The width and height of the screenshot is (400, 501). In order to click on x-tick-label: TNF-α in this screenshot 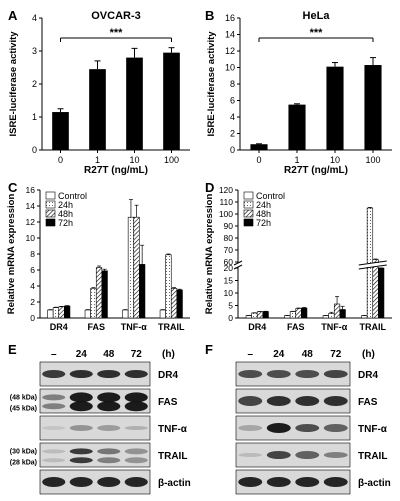, I will do `click(134, 327)`.